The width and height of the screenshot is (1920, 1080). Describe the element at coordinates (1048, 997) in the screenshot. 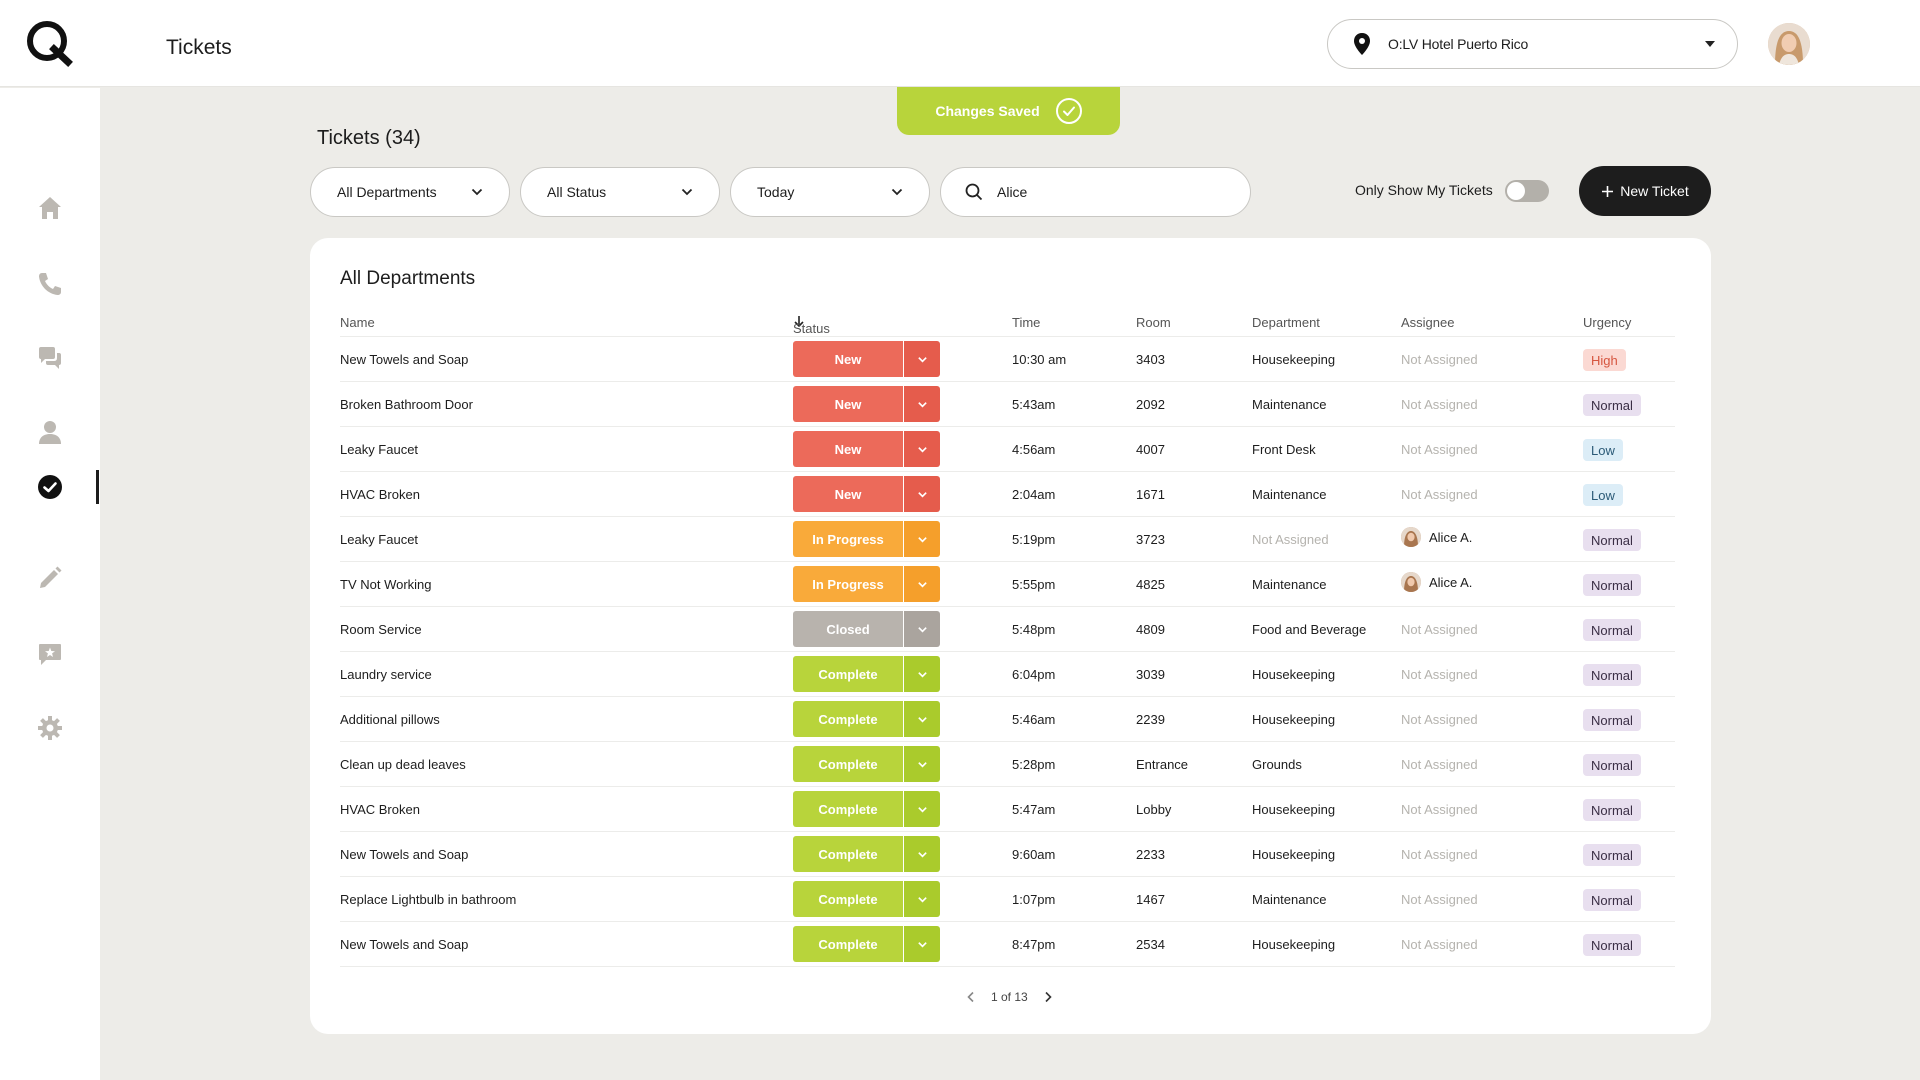

I see `chevron-right-icon` at that location.